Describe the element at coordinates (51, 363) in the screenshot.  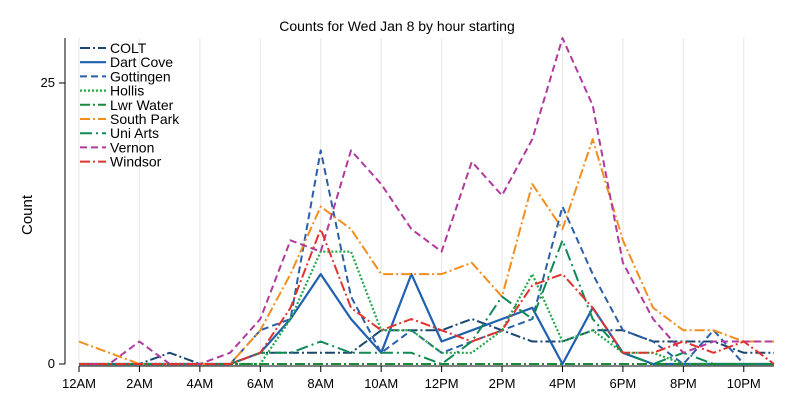
I see `y-tick-label: 0` at that location.